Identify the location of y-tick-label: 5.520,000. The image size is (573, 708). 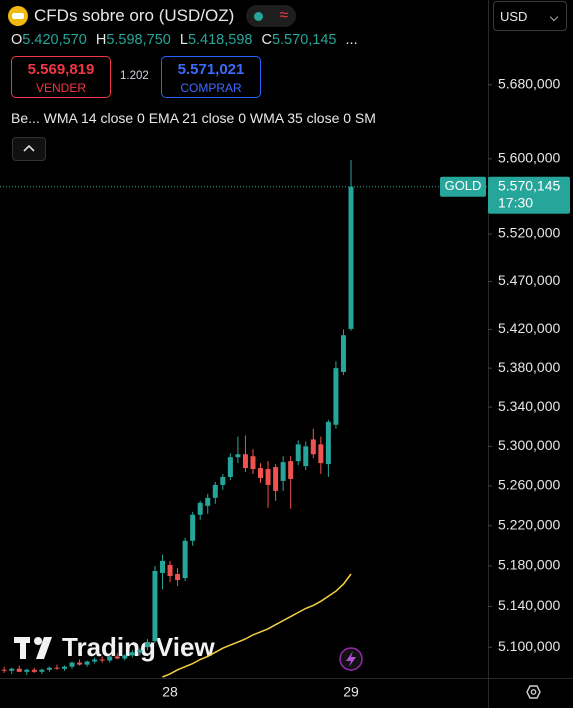
(529, 233).